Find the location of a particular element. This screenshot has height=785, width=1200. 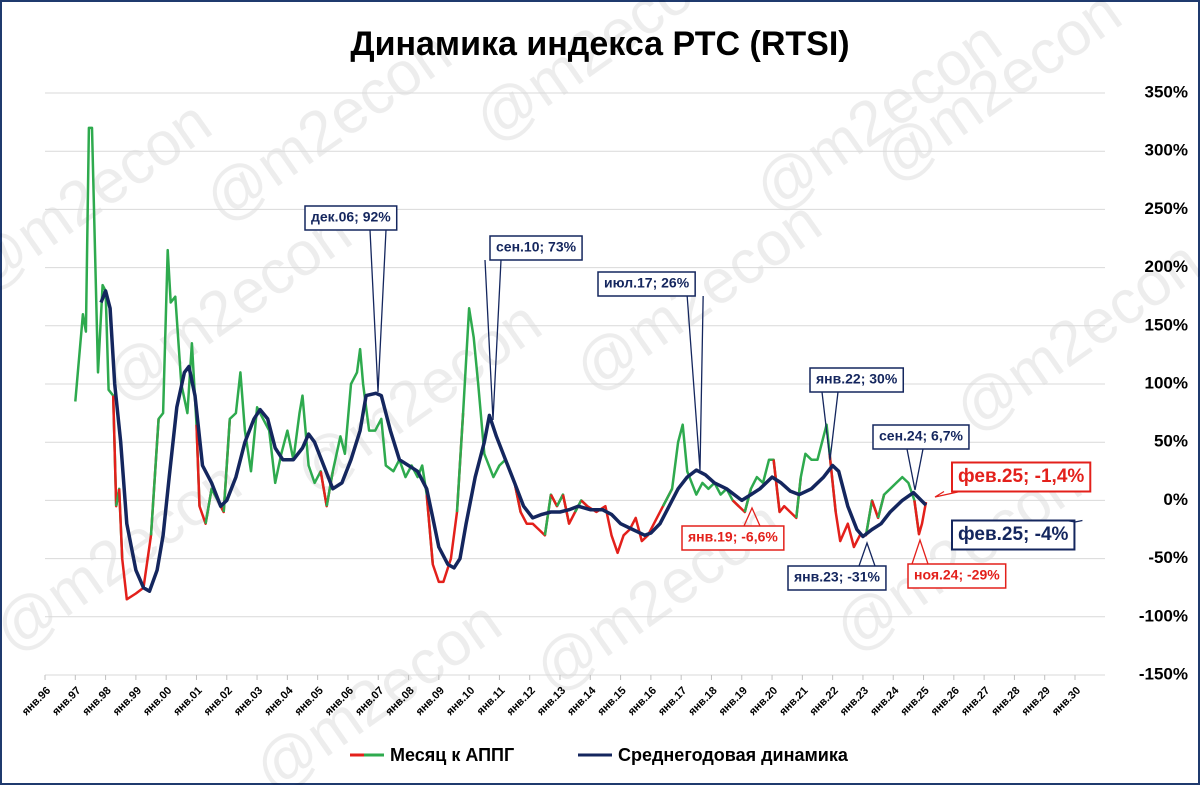

annotation-label: ноя.24; -29% is located at coordinates (957, 575).